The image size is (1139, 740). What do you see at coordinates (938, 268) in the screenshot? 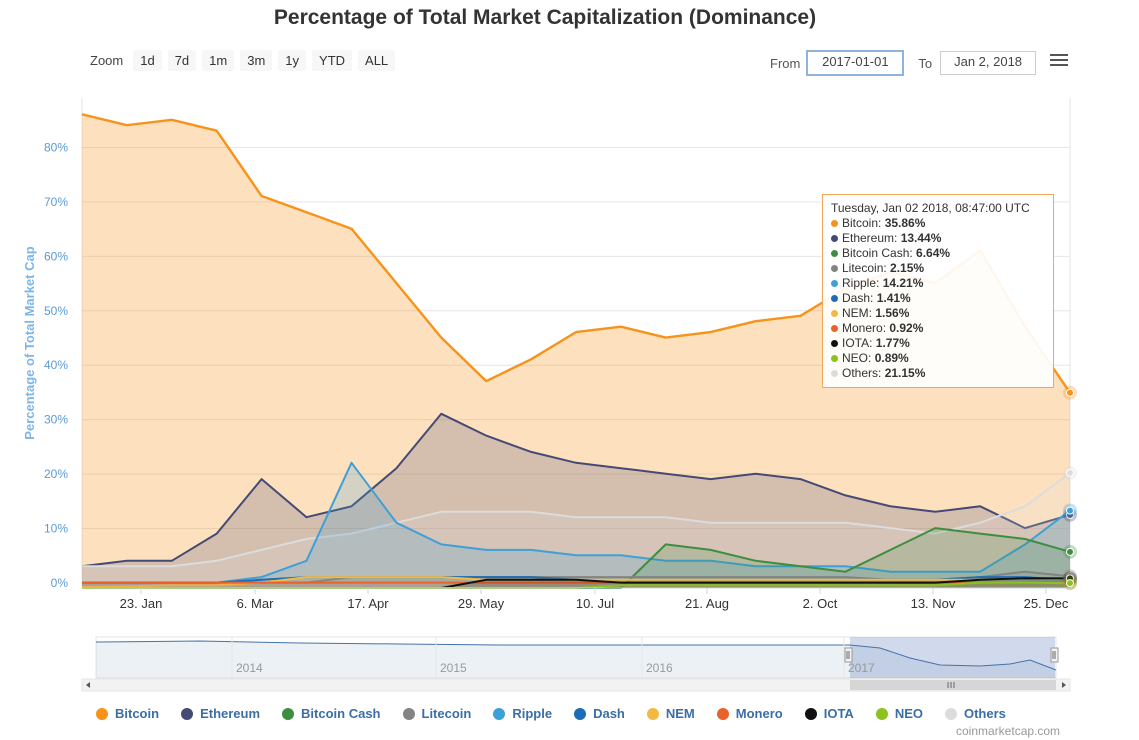
I see `tooltip-row-litecoin: Litecoin: 2.15%` at bounding box center [938, 268].